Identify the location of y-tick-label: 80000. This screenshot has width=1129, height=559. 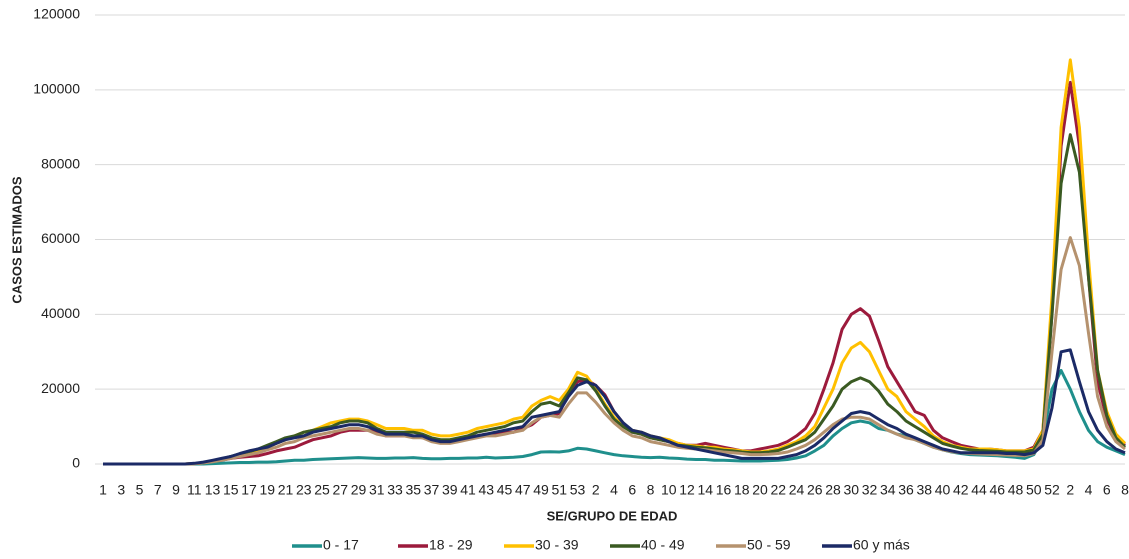
(60, 163).